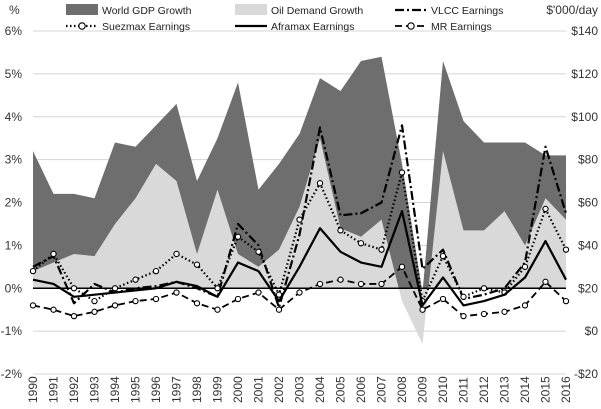 This screenshot has width=601, height=409. Describe the element at coordinates (176, 292) in the screenshot. I see `point-mr-earnings-1997` at that location.